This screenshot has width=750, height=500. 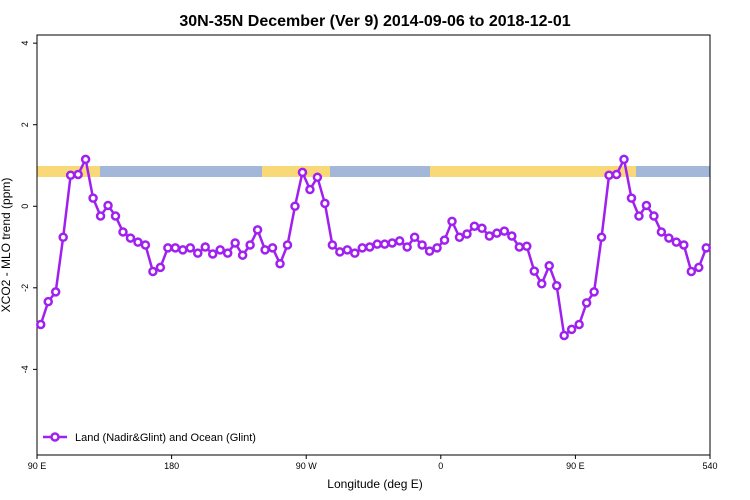 I want to click on ocean-band, so click(x=373, y=171).